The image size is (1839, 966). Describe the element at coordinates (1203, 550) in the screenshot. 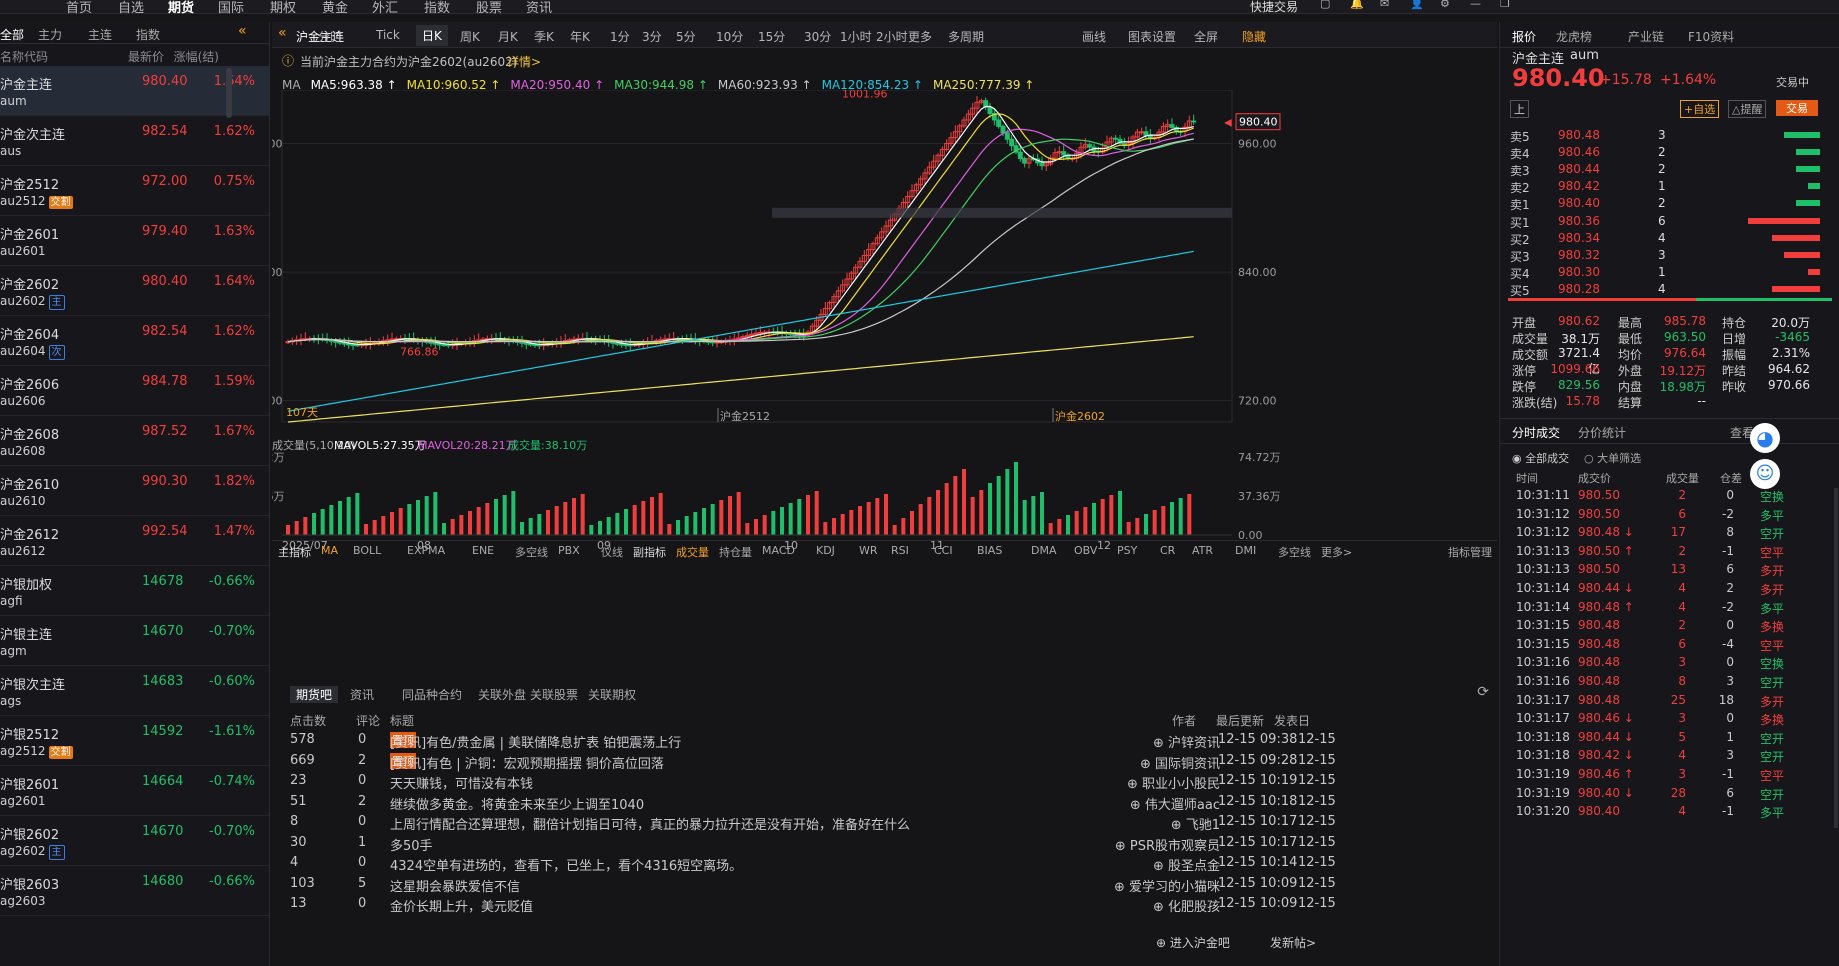

I see `indicator-21: ATR` at that location.